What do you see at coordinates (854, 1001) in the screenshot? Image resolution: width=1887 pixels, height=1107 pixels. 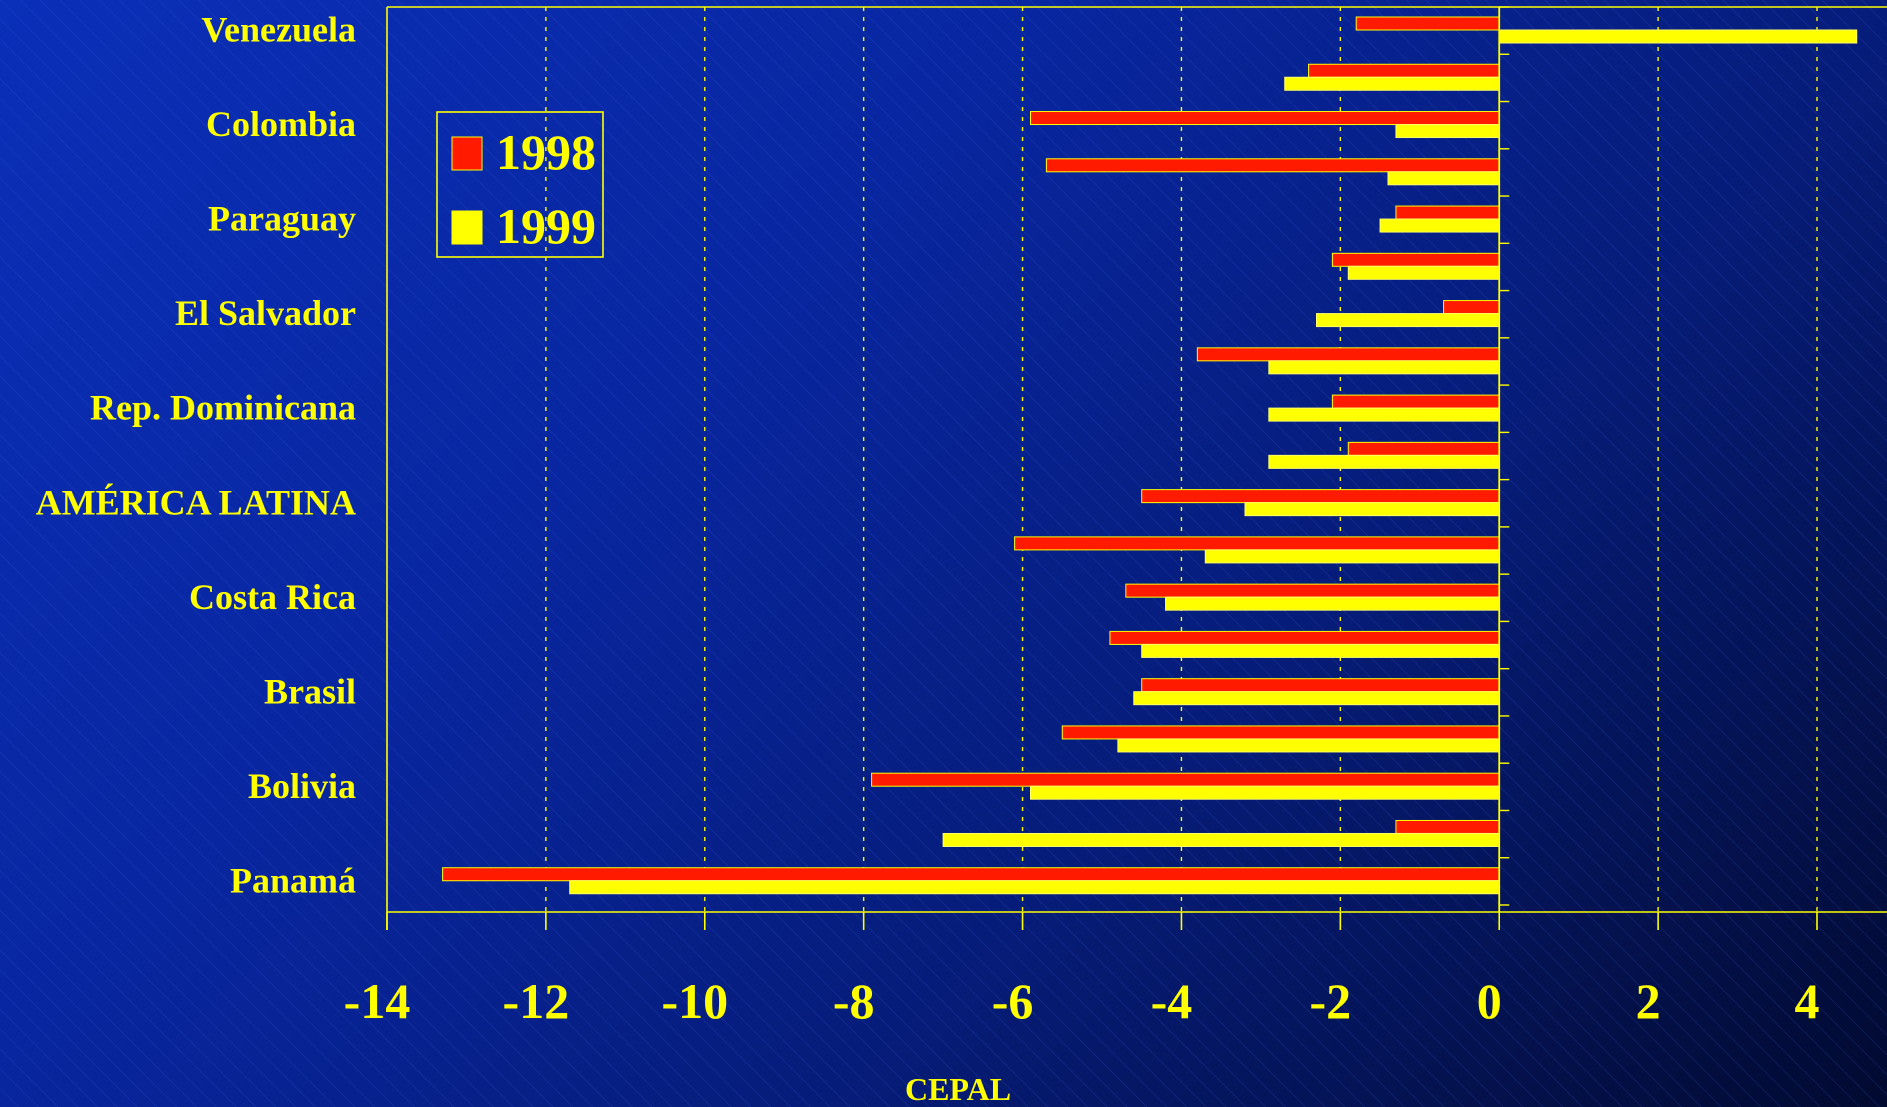 I see `x-tick-label: -8` at bounding box center [854, 1001].